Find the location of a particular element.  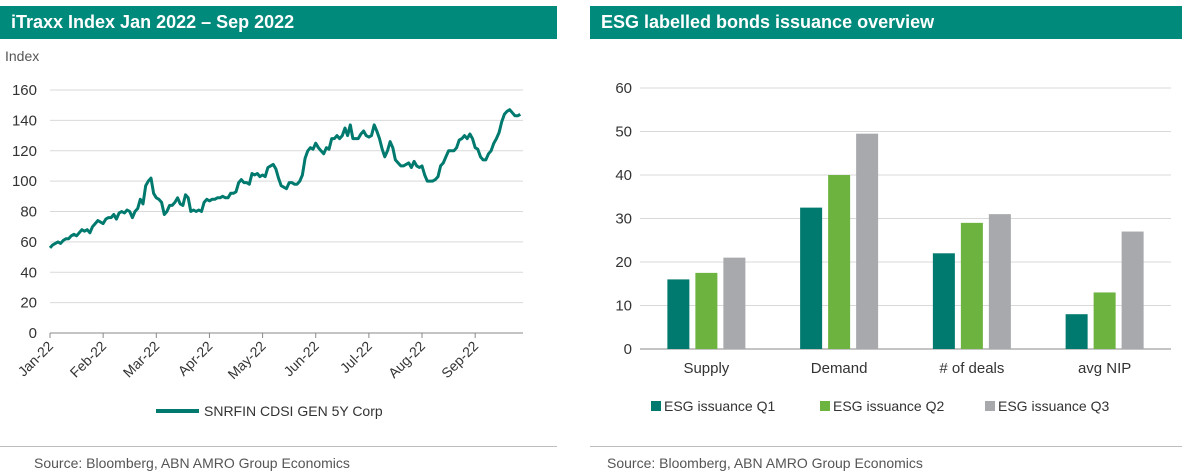

x-tick-label: Jul-22 is located at coordinates (356, 357).